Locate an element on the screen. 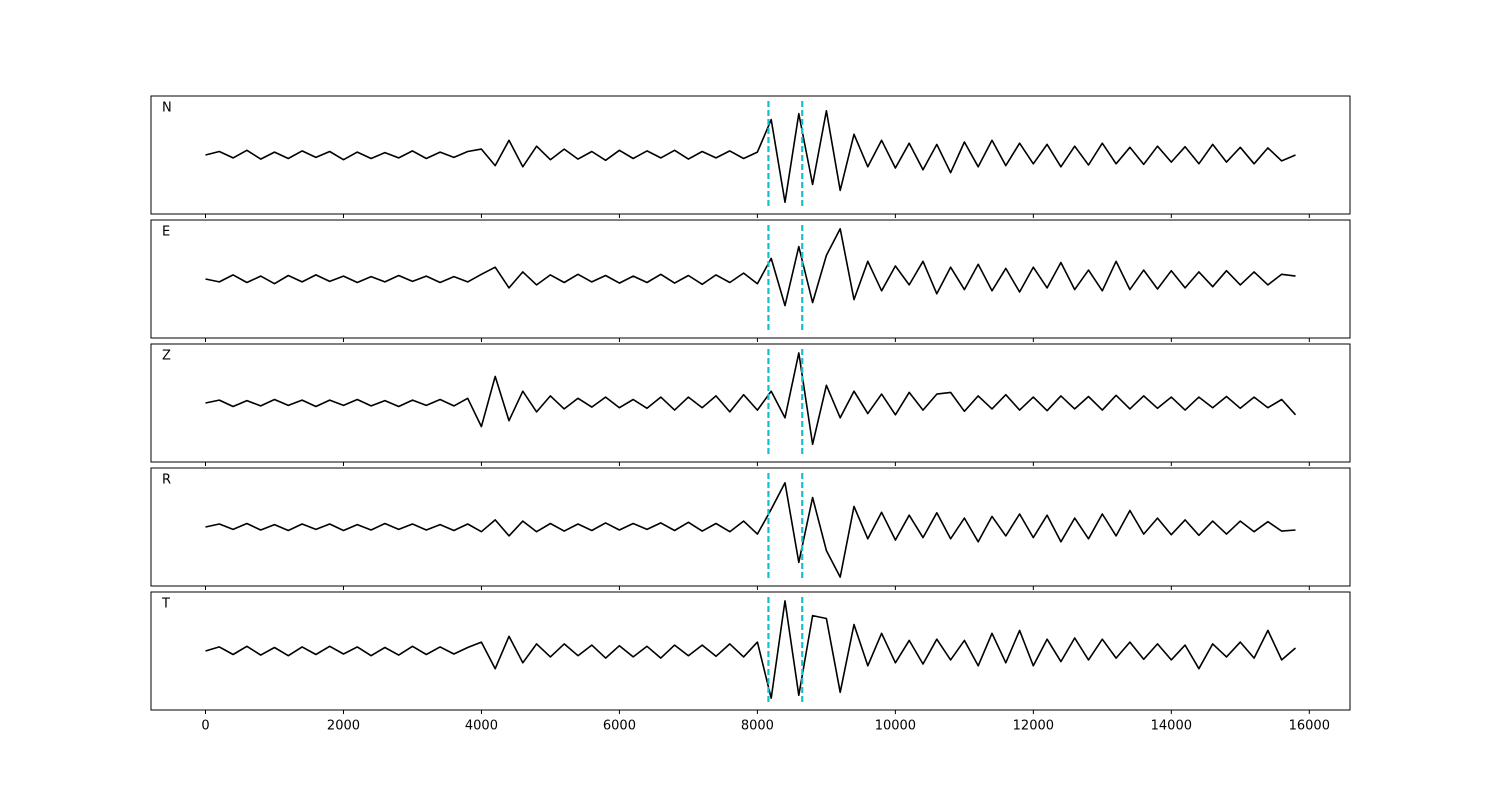  x-tick-label: 0 is located at coordinates (205, 726).